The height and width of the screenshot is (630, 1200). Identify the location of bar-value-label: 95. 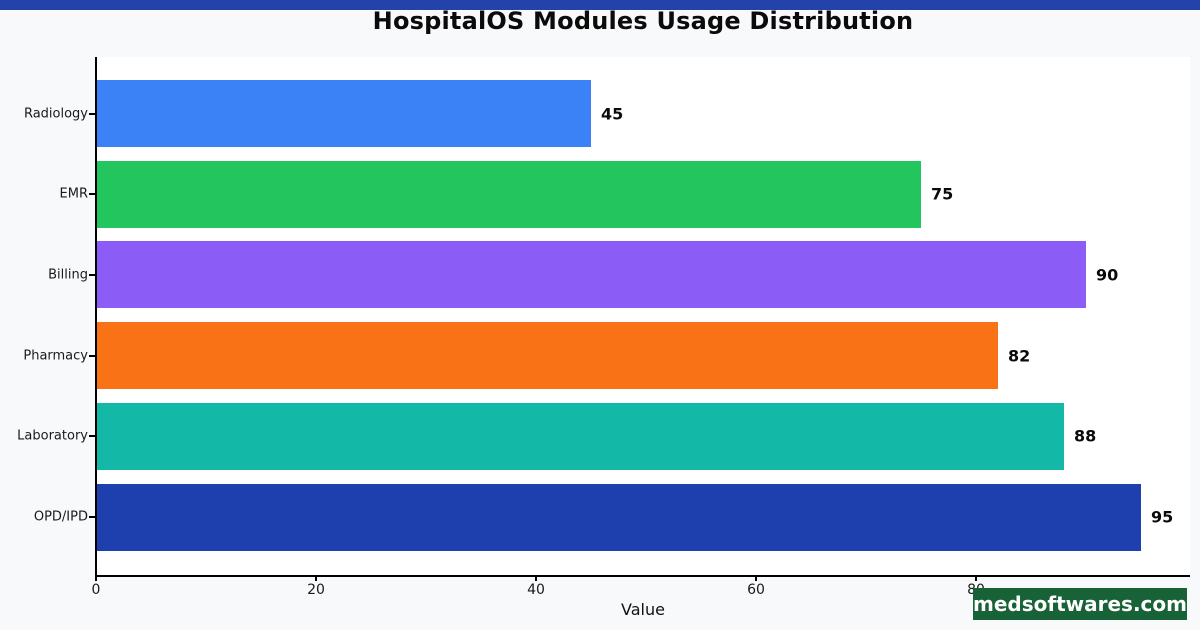
(1162, 517).